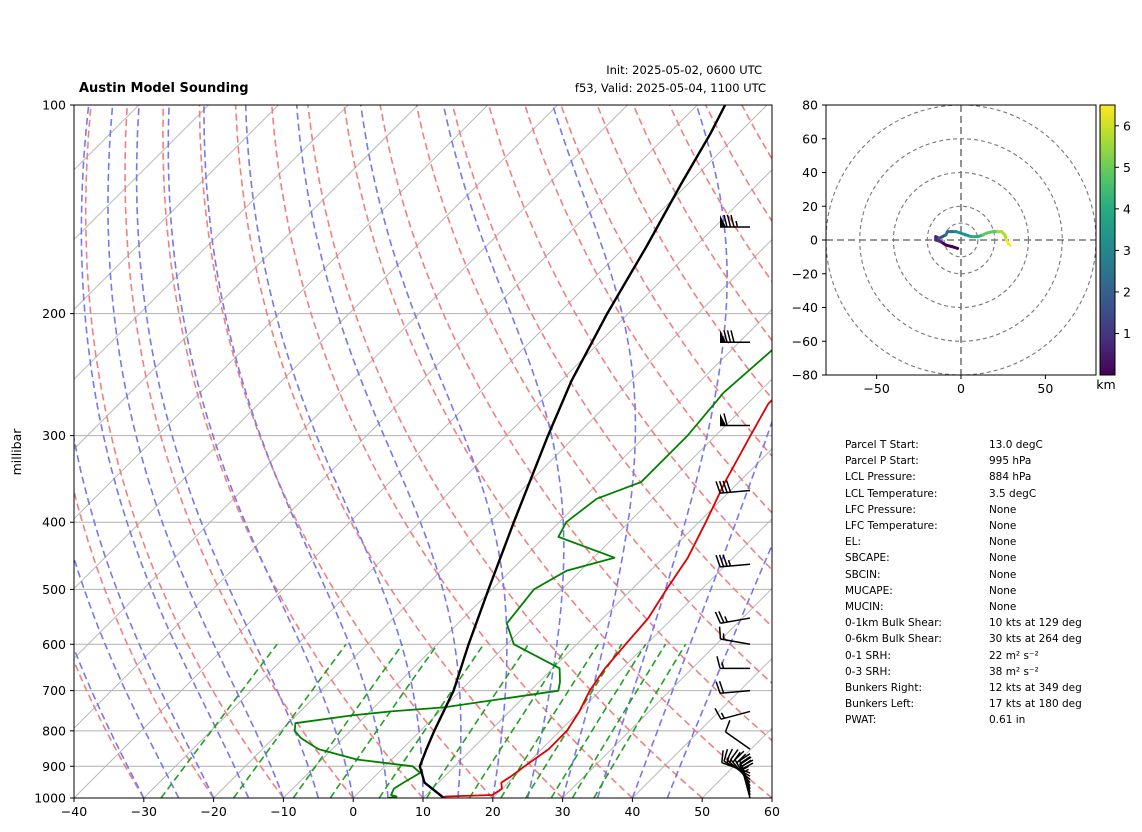 The height and width of the screenshot is (832, 1142). I want to click on parameter-label: 0-6km Bulk Shear:, so click(893, 639).